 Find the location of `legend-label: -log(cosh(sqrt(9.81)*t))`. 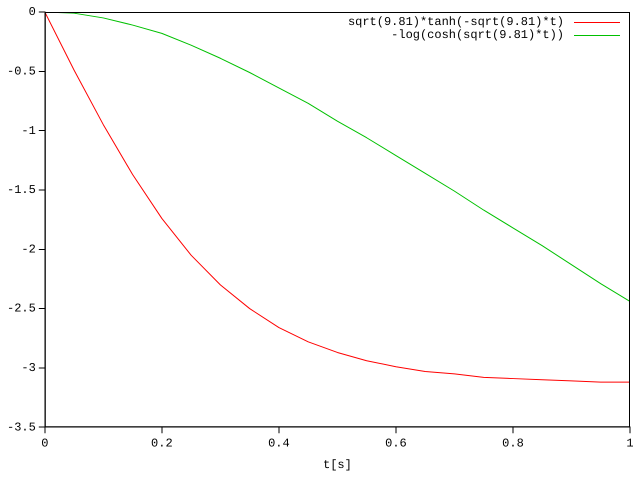

legend-label: -log(cosh(sqrt(9.81)*t)) is located at coordinates (477, 35).